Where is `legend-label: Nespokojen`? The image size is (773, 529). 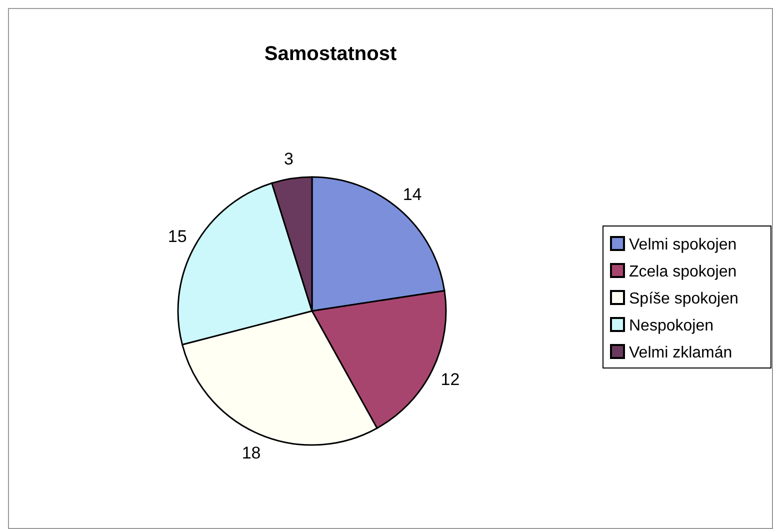 legend-label: Nespokojen is located at coordinates (671, 326).